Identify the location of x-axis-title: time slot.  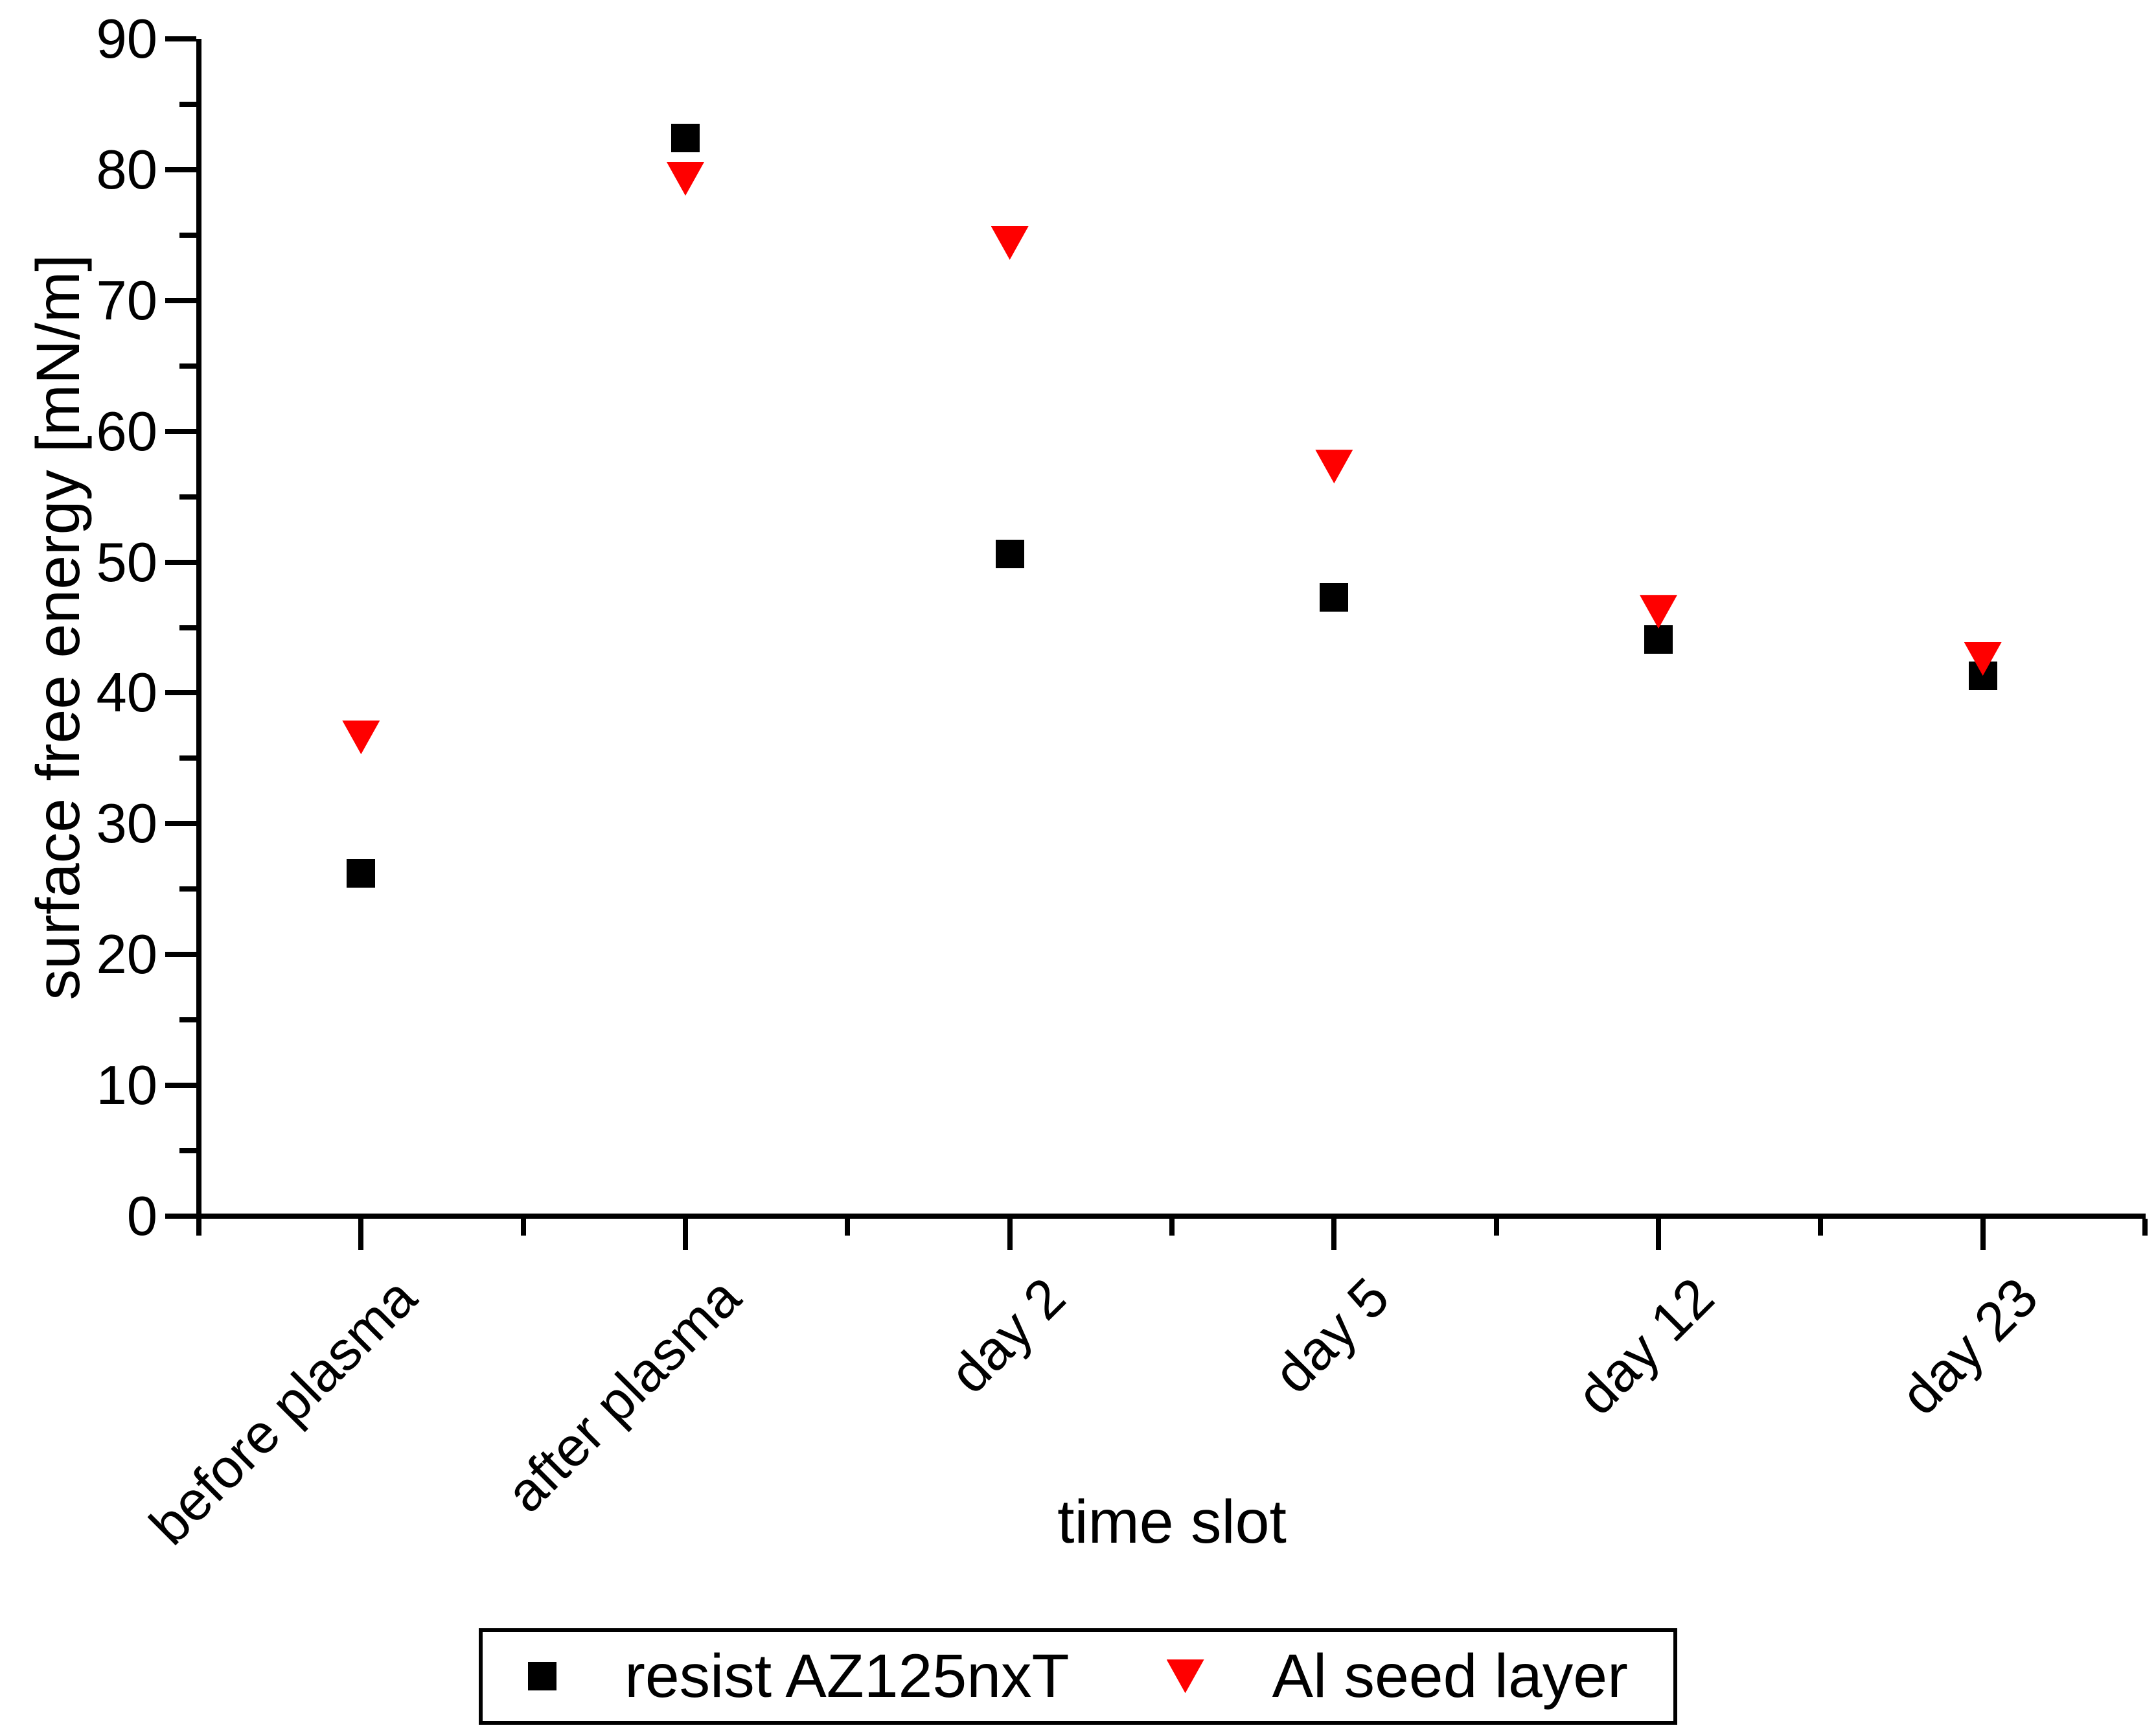
(1172, 1522).